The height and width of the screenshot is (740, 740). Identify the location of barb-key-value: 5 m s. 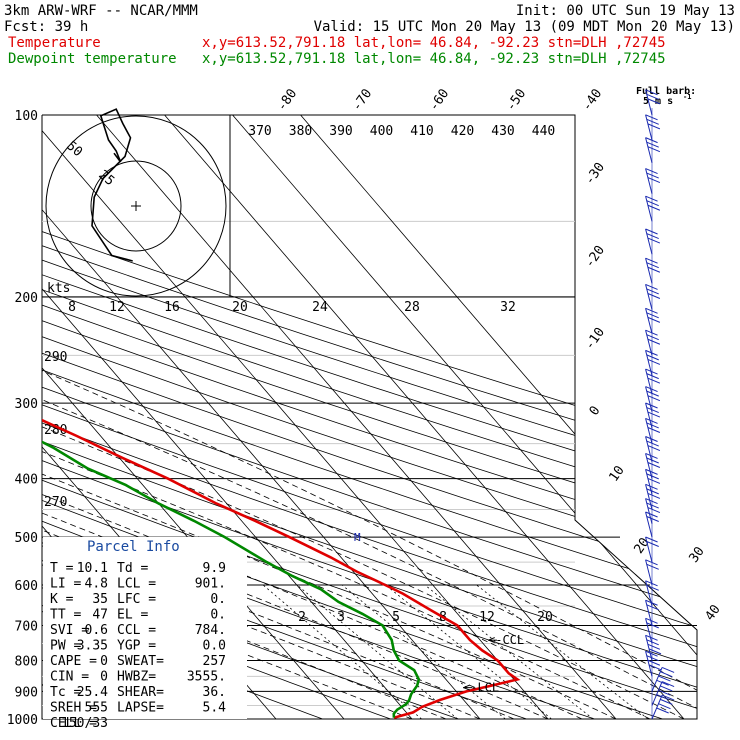
(658, 101).